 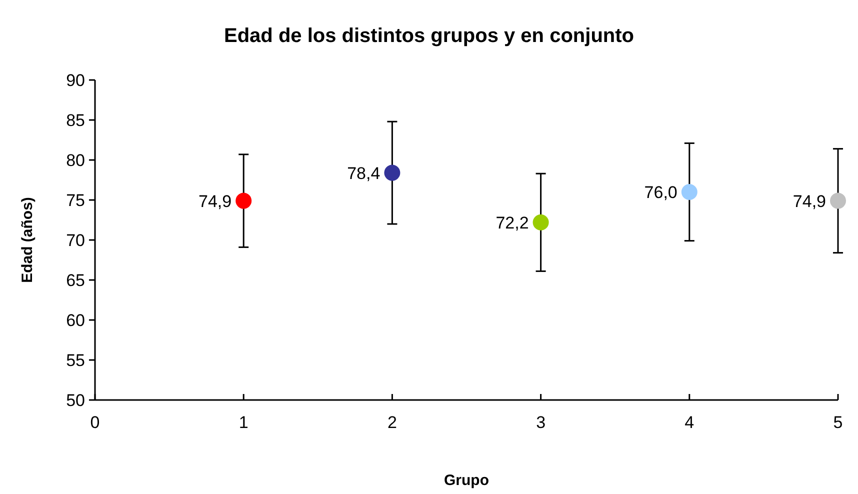 What do you see at coordinates (689, 422) in the screenshot?
I see `x-tick-label: 4` at bounding box center [689, 422].